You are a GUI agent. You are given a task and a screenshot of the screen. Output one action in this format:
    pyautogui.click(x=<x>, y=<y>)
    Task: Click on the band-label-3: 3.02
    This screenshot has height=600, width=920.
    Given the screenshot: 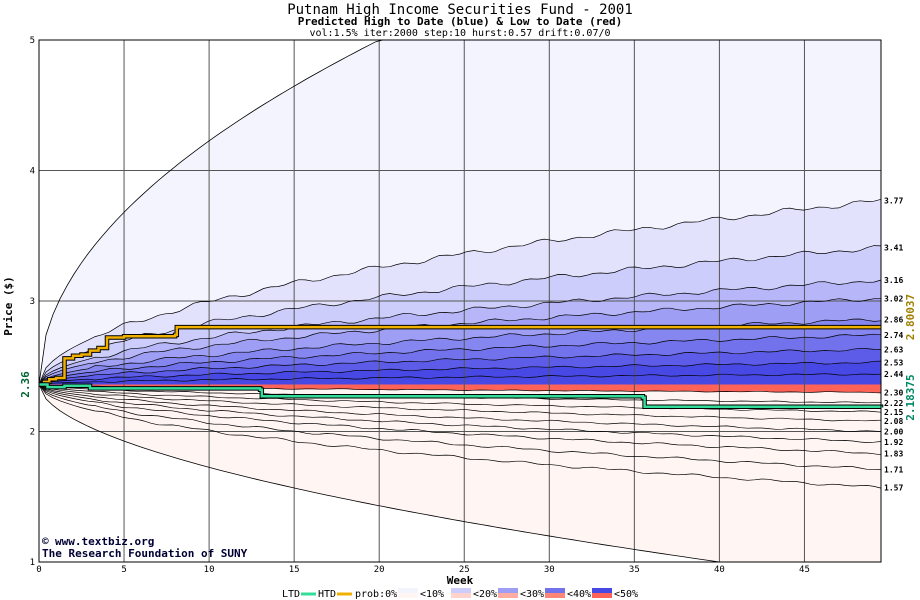 What is the action you would take?
    pyautogui.click(x=893, y=298)
    